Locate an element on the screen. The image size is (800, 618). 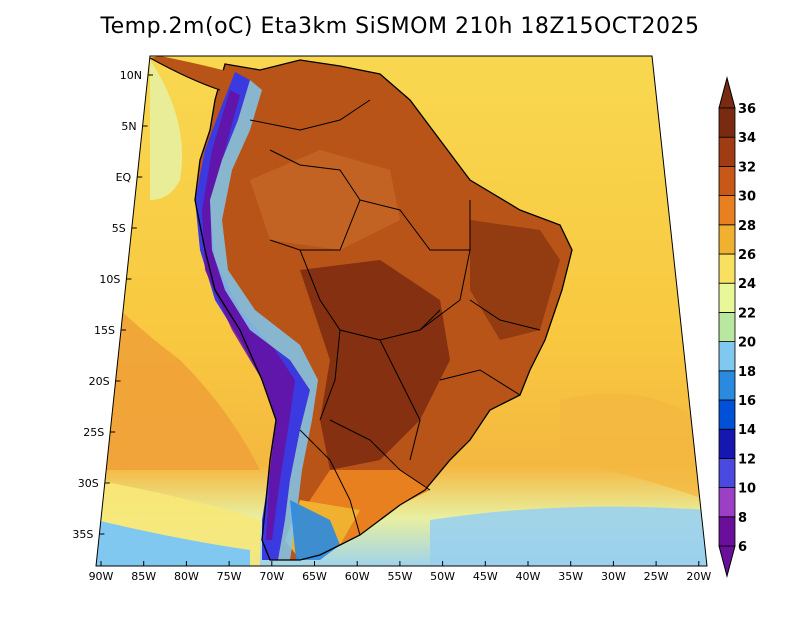
latitude-axis: 10N 5N EQ 5S 10S 15S 20S 25S 30S 35S is located at coordinates (112, 305).